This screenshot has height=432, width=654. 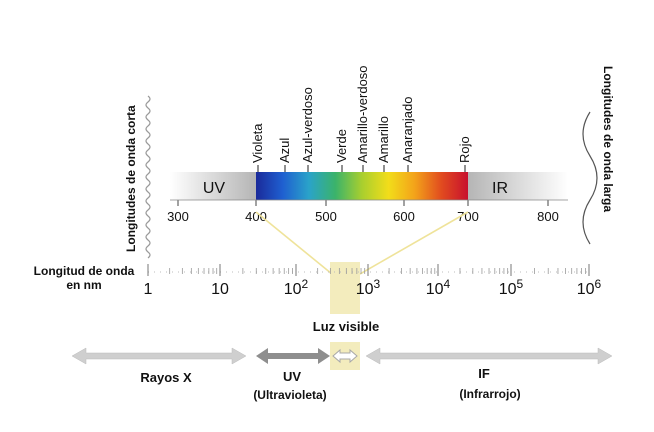 I want to click on ir-band, so click(x=518, y=186).